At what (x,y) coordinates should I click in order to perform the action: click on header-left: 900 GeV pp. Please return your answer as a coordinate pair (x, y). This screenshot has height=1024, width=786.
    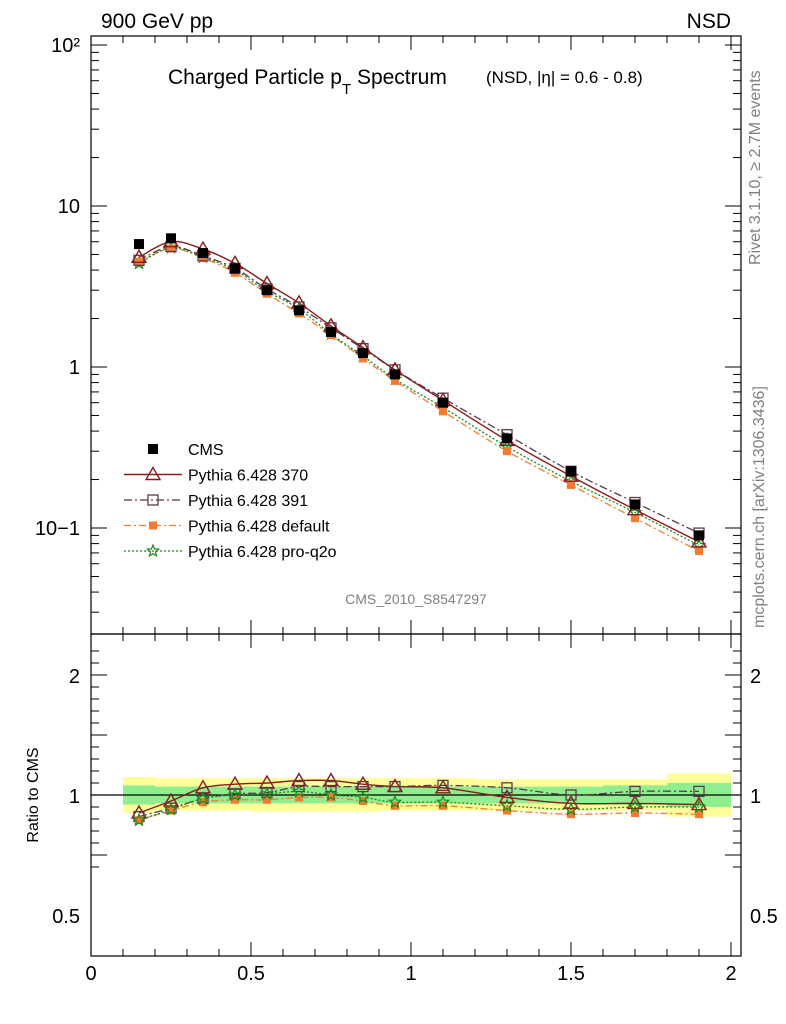
    Looking at the image, I should click on (157, 21).